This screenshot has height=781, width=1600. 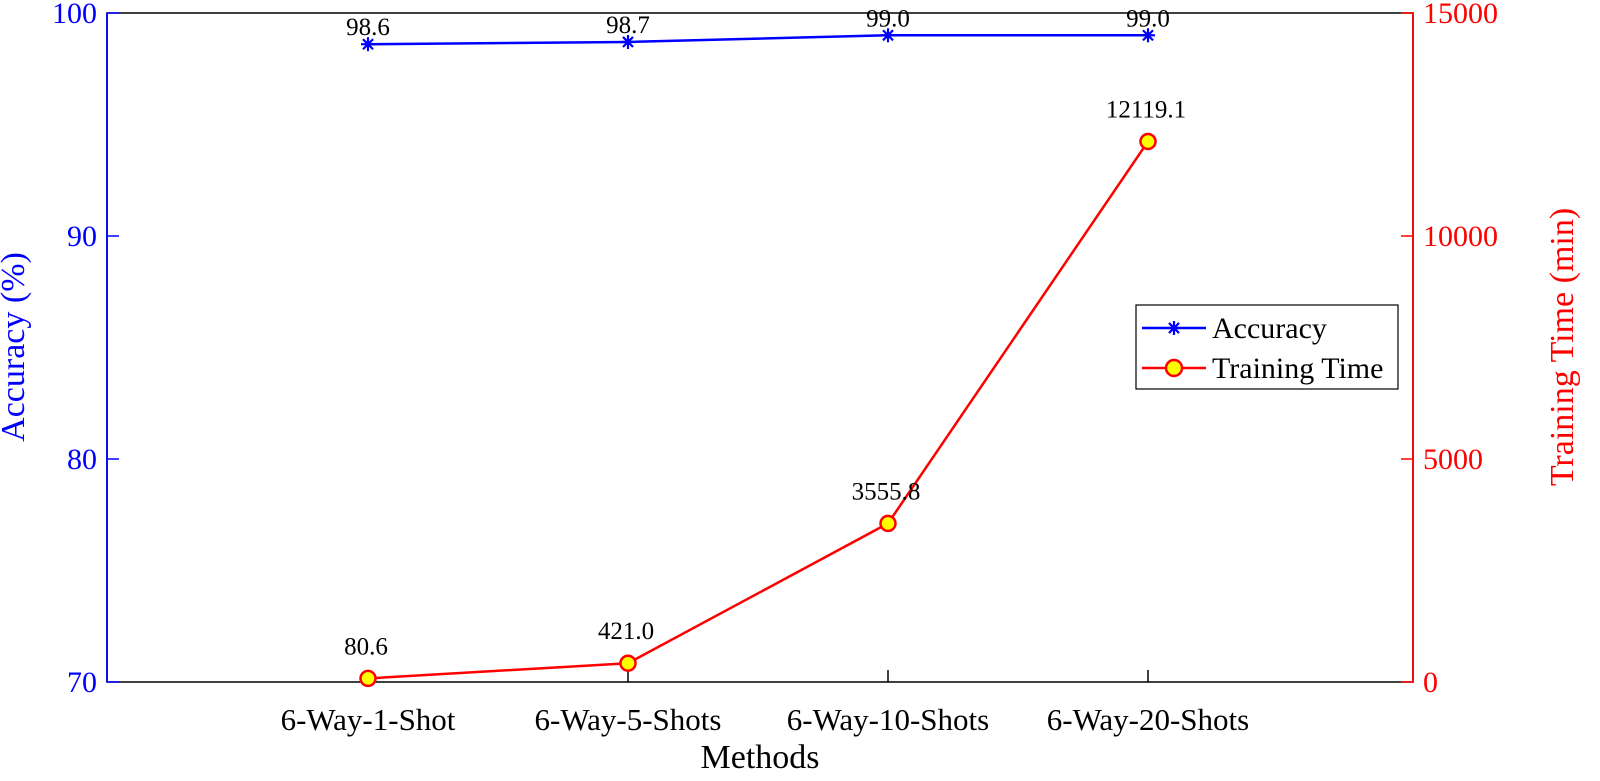 I want to click on legend-label-accuracy: Accuracy, so click(x=1269, y=328).